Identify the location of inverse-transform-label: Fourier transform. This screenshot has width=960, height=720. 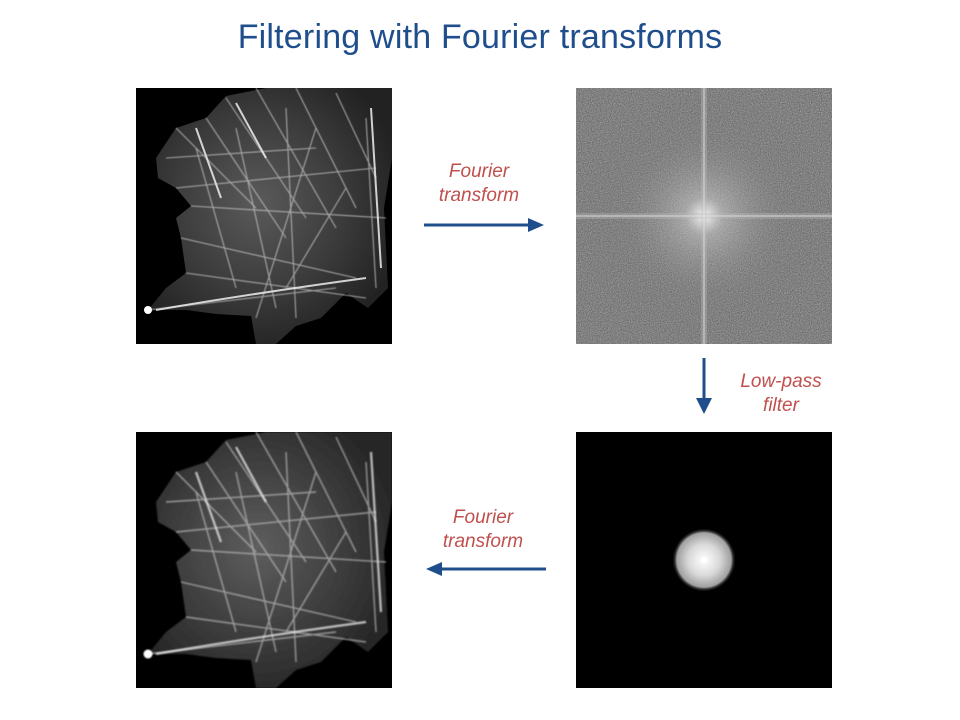
(483, 530).